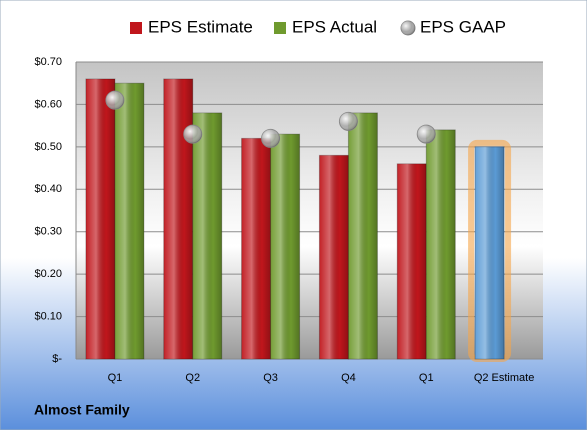 This screenshot has width=587, height=430. What do you see at coordinates (48, 189) in the screenshot?
I see `y-tick-label: $0.40` at bounding box center [48, 189].